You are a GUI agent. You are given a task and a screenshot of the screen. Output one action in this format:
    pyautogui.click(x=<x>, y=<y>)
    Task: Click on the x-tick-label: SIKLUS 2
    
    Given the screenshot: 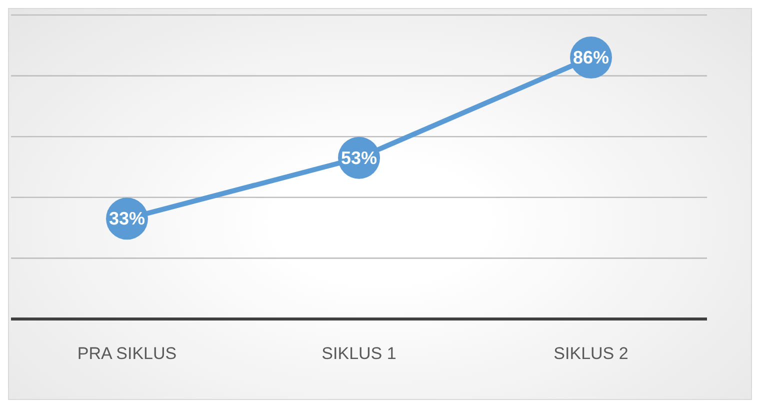 What is the action you would take?
    pyautogui.click(x=591, y=354)
    